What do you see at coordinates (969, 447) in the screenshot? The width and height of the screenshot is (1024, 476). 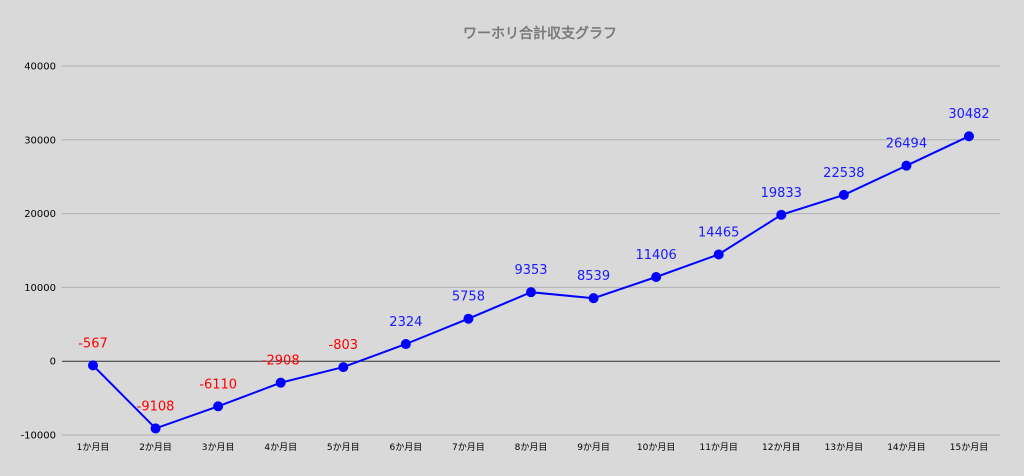 I see `x-tick-label: 15か月目` at bounding box center [969, 447].